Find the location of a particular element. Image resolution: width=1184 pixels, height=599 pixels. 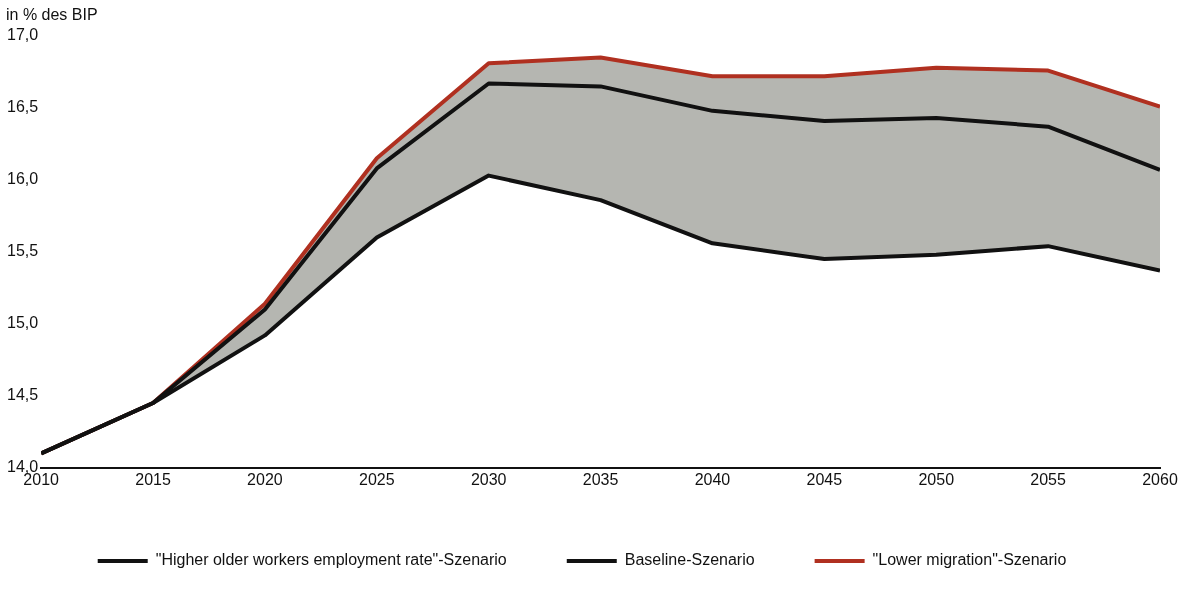

y-tick-label: 16,5 is located at coordinates (23, 107).